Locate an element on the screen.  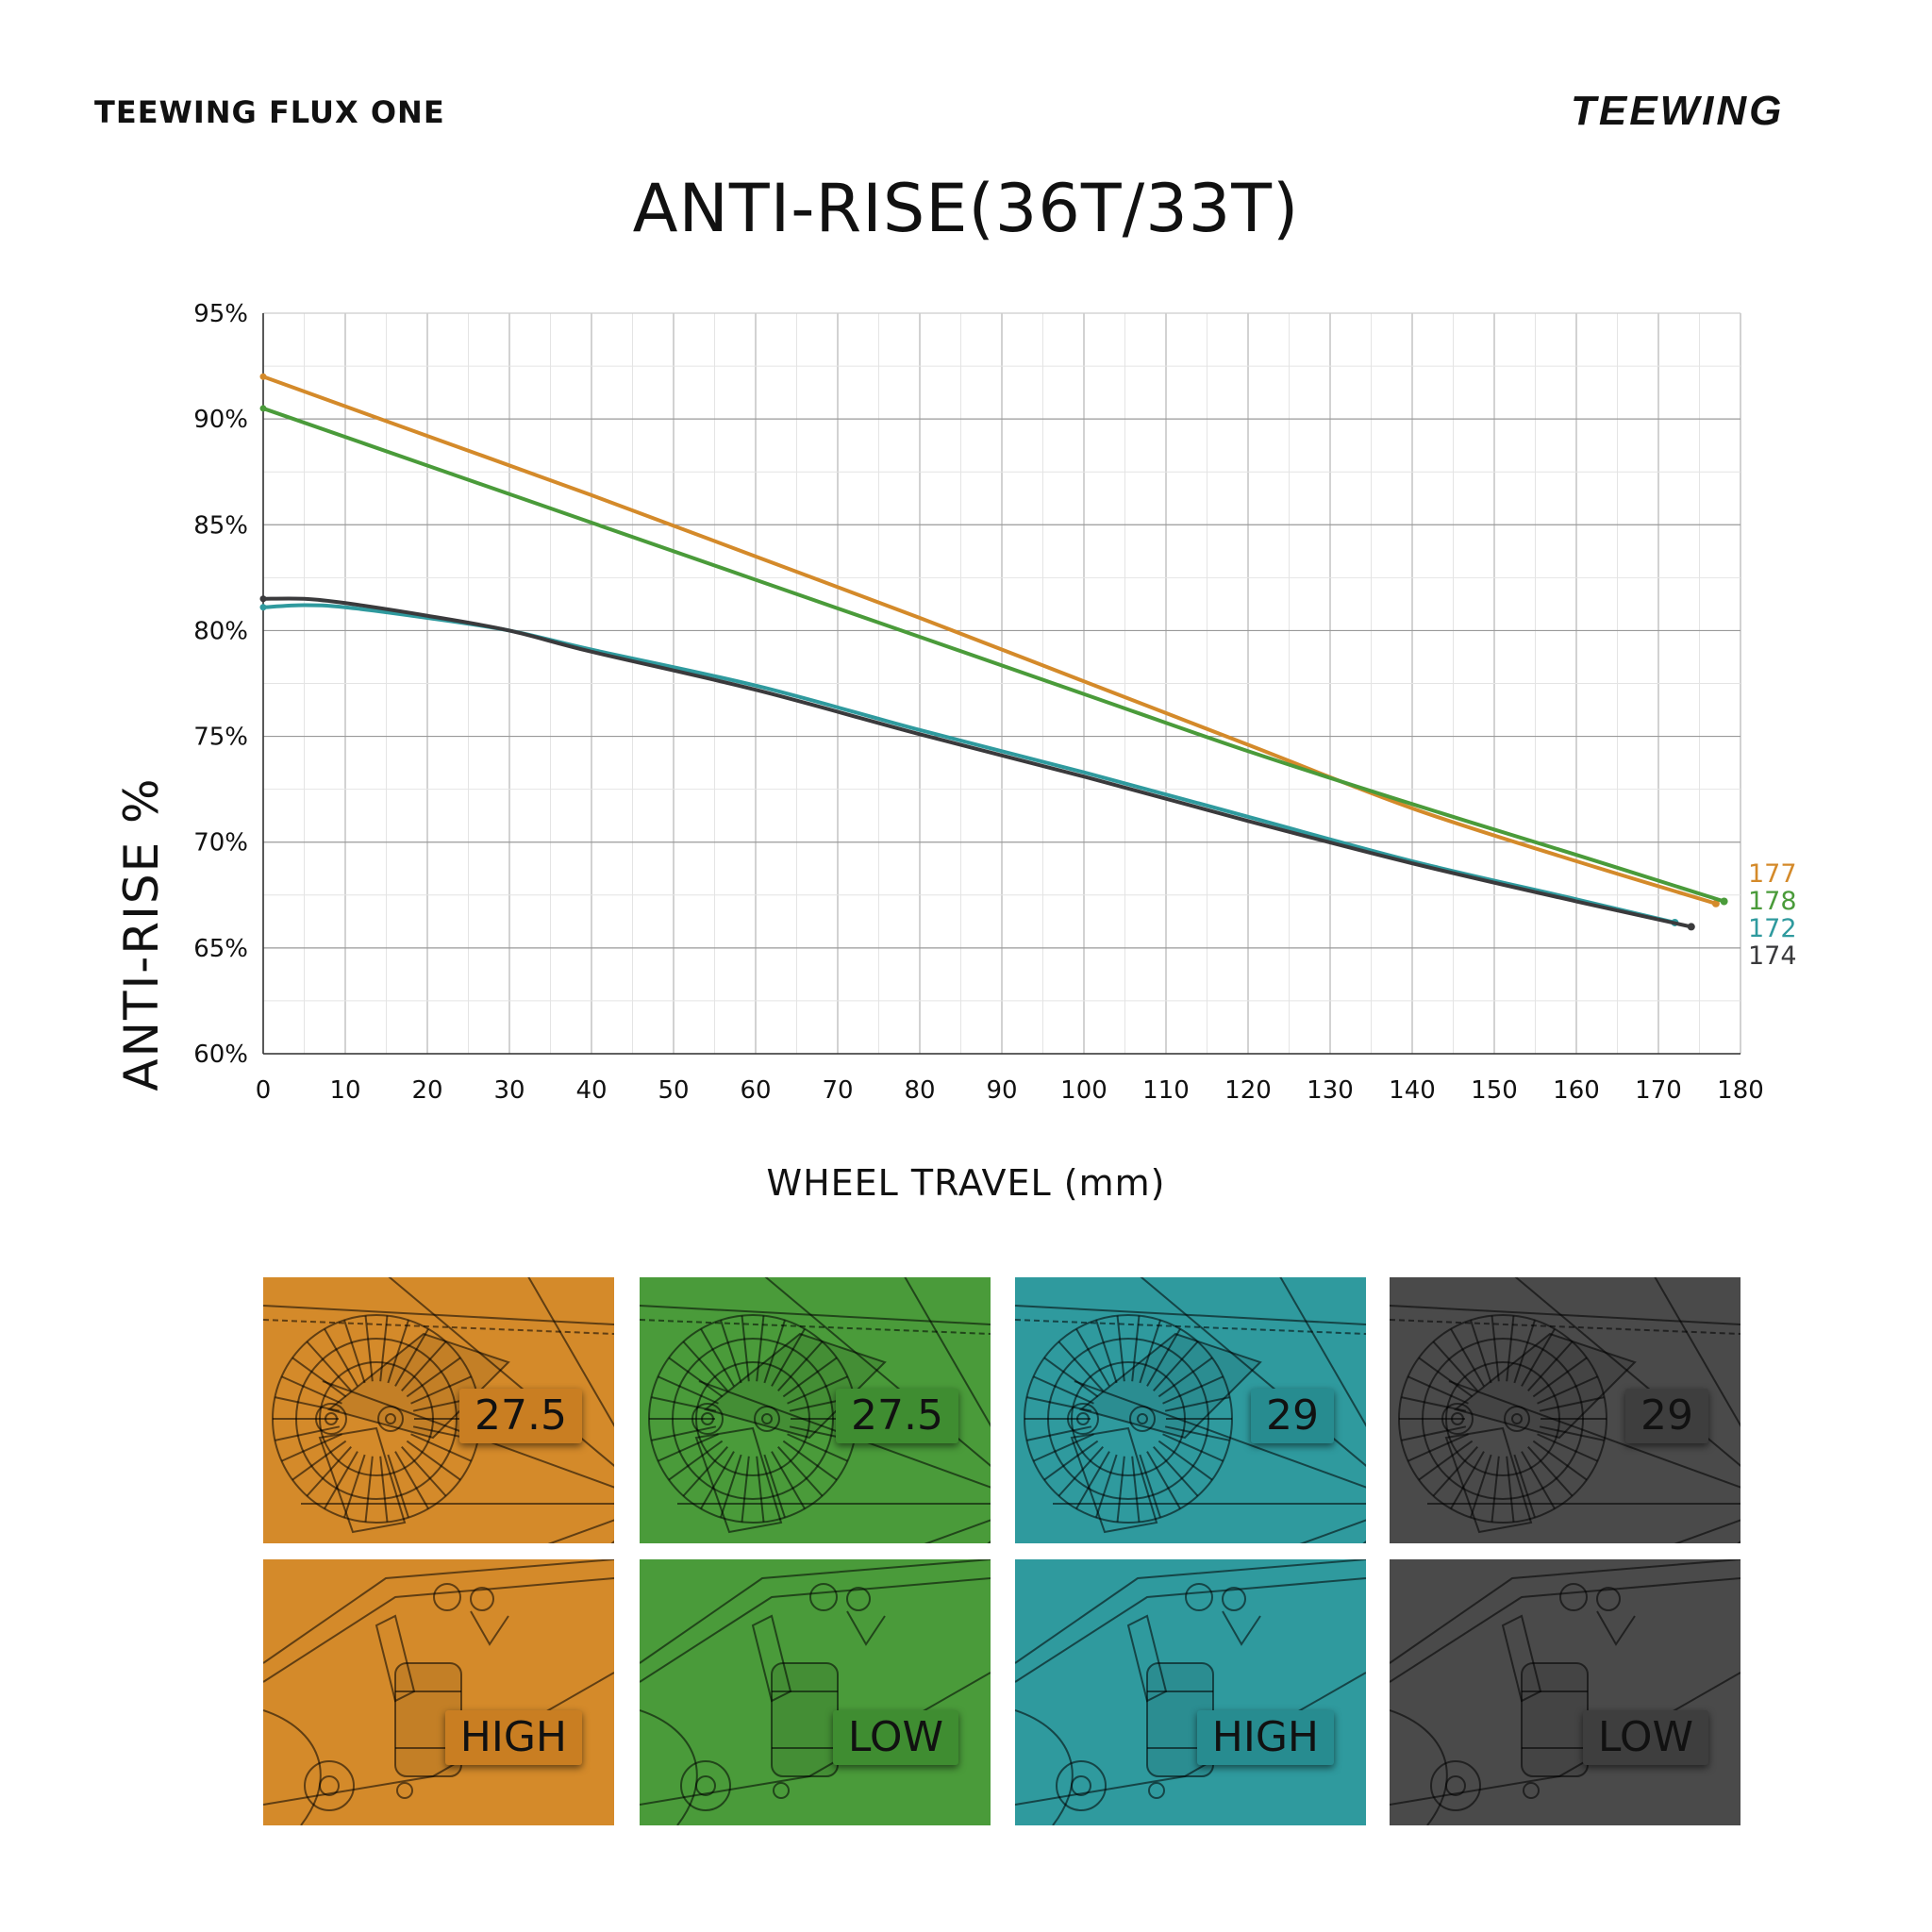
series-end-label-174: 174 is located at coordinates (1773, 956).